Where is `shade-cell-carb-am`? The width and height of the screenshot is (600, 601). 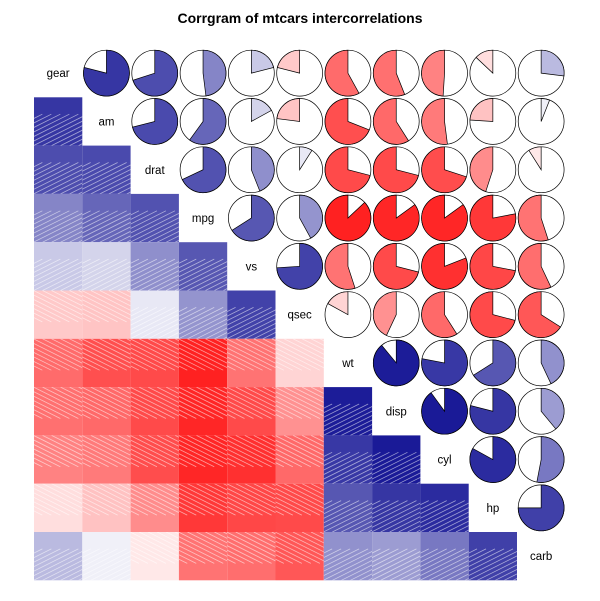 shade-cell-carb-am is located at coordinates (106, 556).